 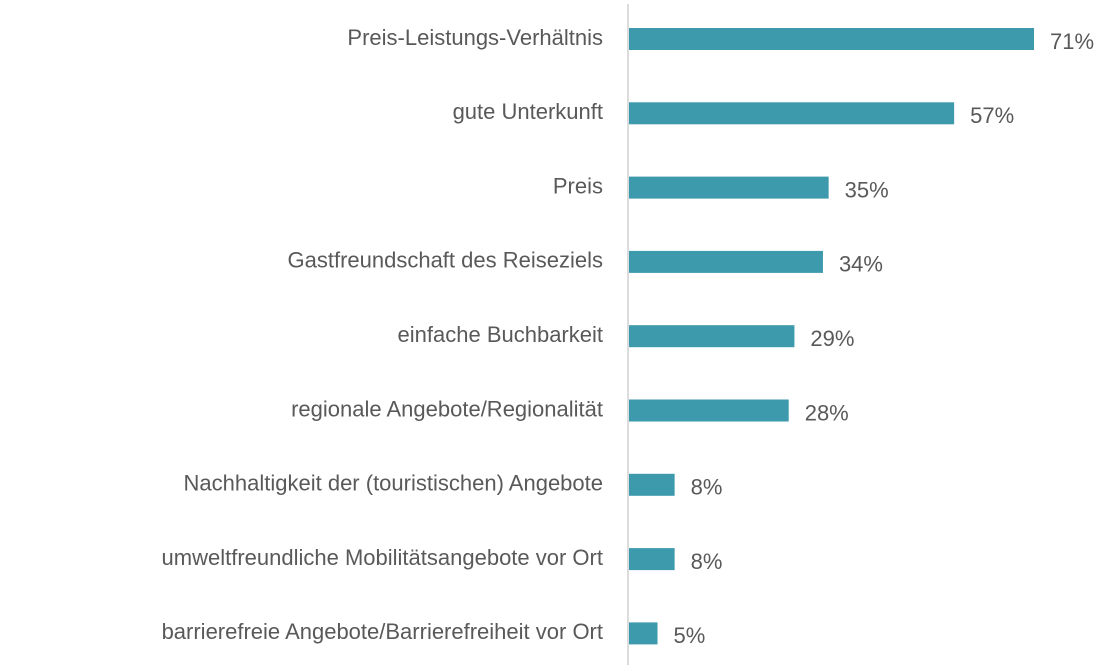 What do you see at coordinates (832, 338) in the screenshot?
I see `value-label: 29%` at bounding box center [832, 338].